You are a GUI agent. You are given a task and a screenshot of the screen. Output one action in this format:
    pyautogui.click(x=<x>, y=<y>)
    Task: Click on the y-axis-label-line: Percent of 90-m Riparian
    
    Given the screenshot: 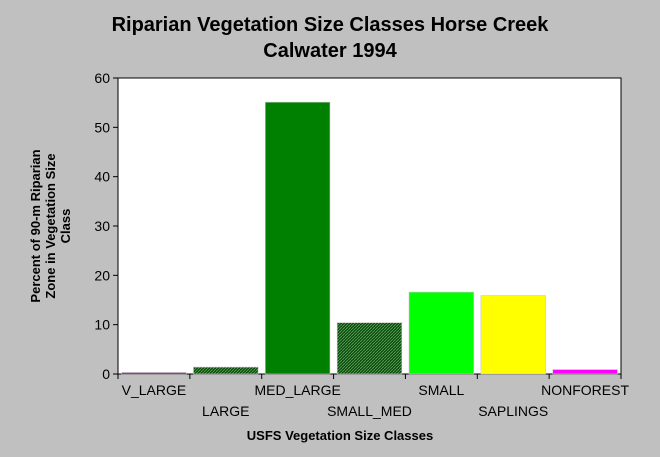 What is the action you would take?
    pyautogui.click(x=35, y=225)
    